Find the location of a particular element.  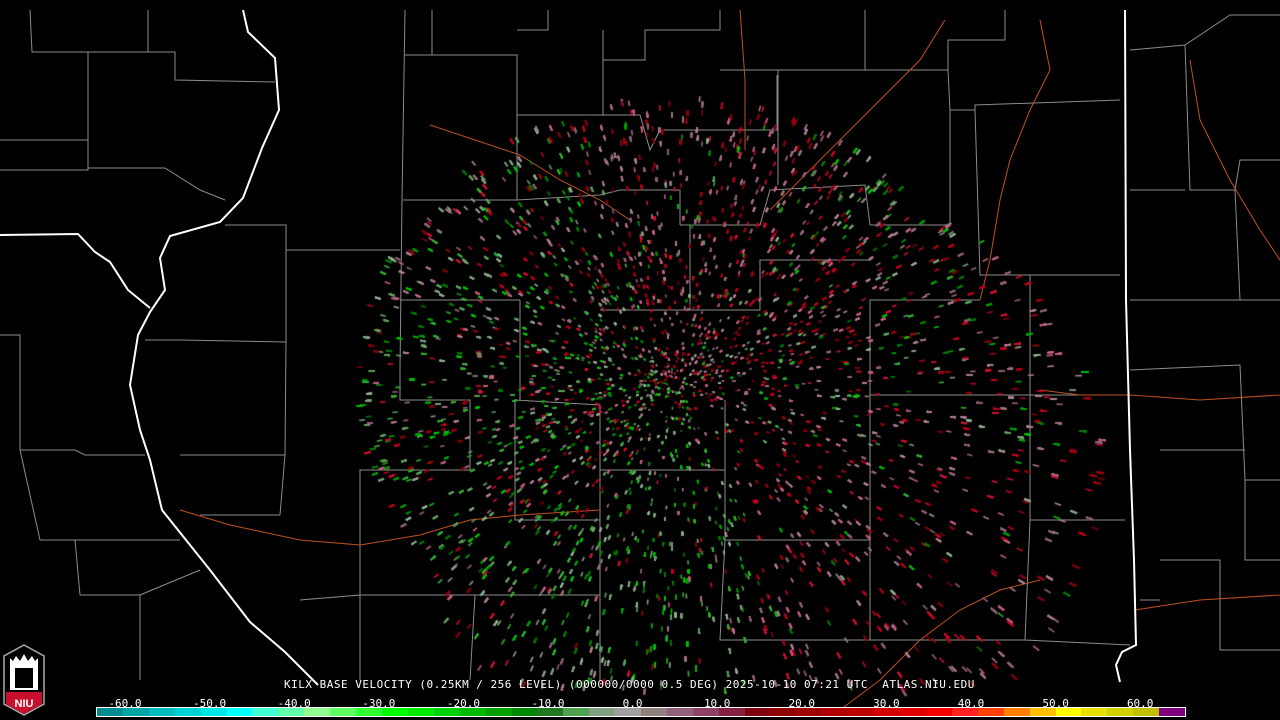

legend-tick: 0.0 is located at coordinates (632, 703).